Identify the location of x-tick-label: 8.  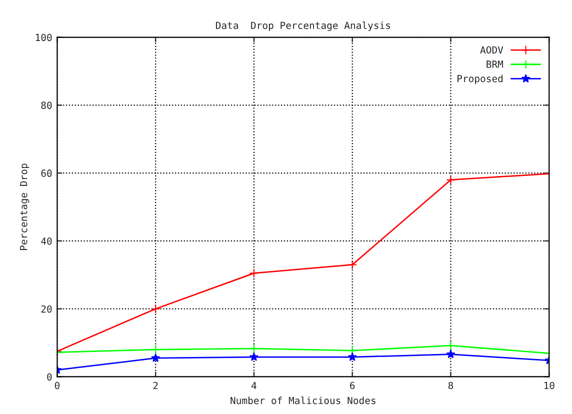
(451, 386).